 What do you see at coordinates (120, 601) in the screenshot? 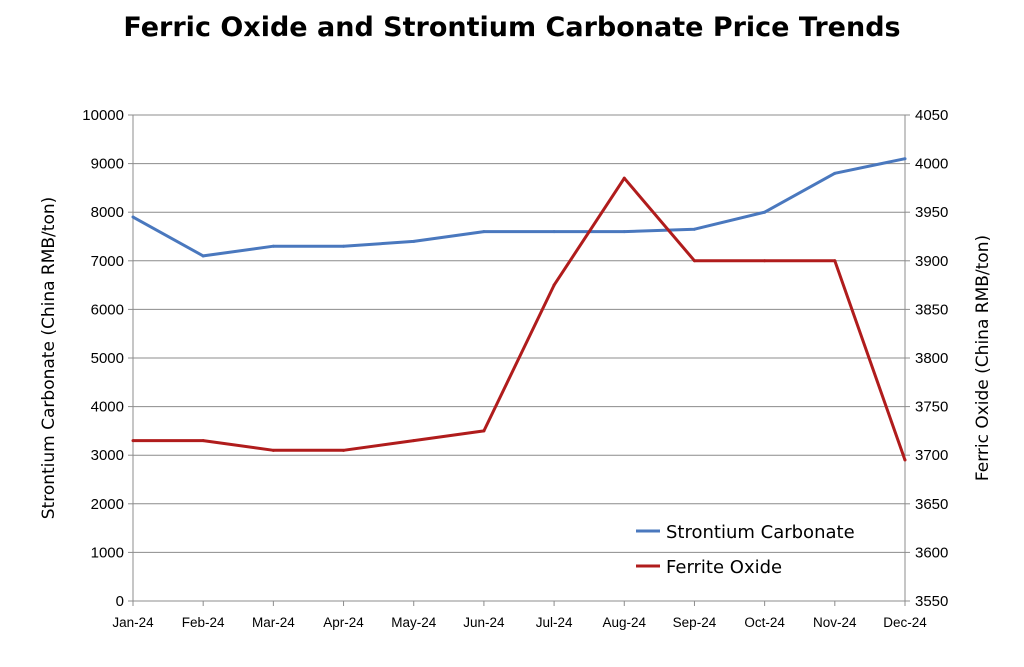
I see `left-tick-label: 0` at bounding box center [120, 601].